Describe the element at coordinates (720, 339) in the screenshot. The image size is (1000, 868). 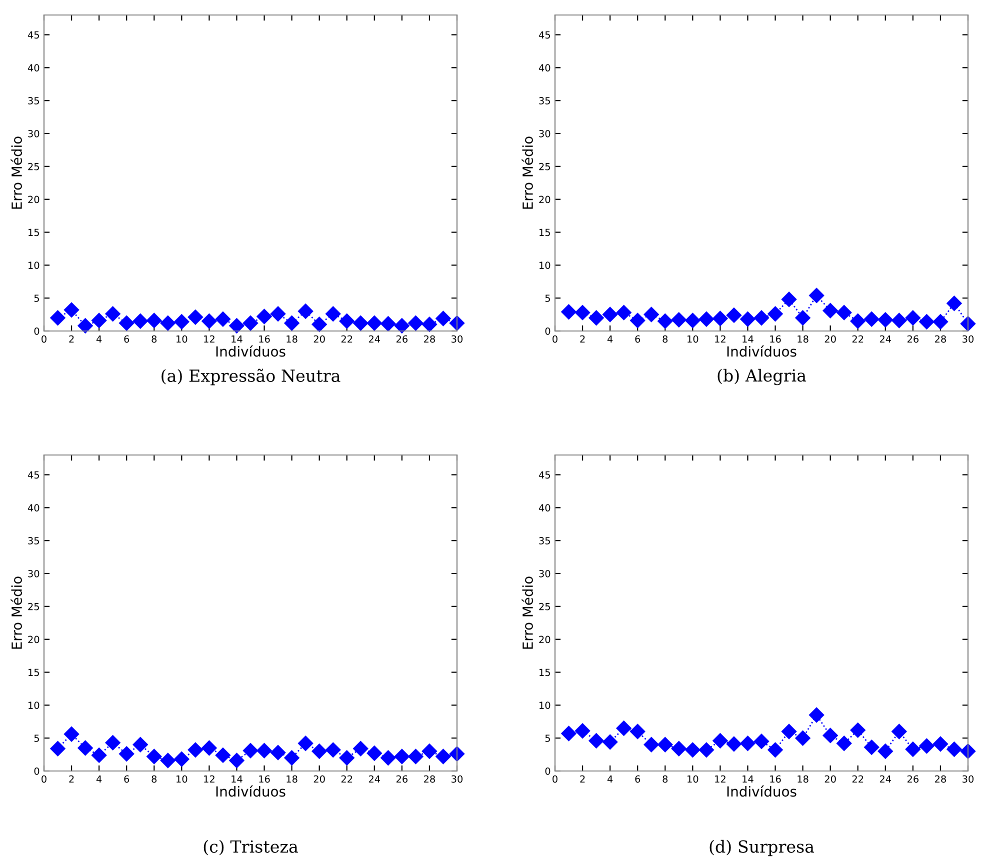
I see `x-tick-label: 12` at that location.